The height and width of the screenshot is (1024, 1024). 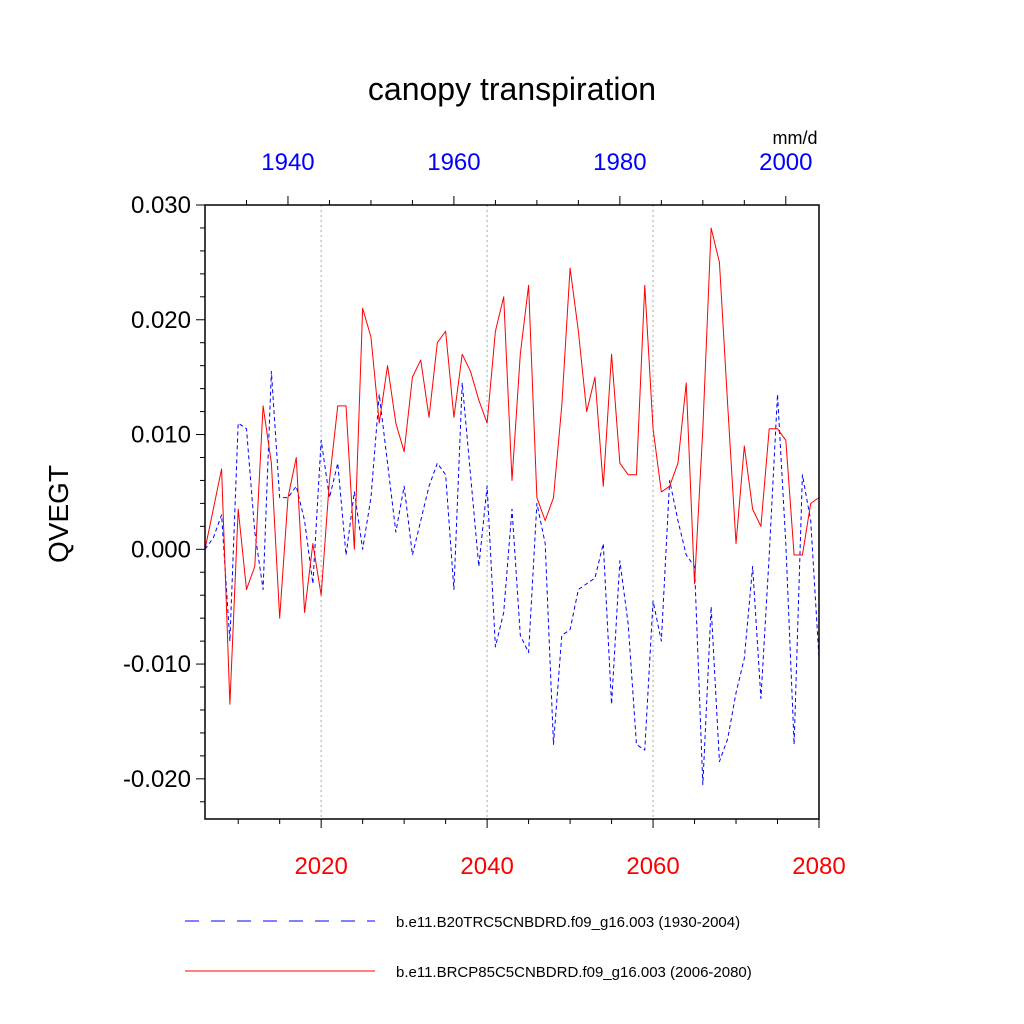 What do you see at coordinates (619, 162) in the screenshot?
I see `x-top-tick-label: 1980` at bounding box center [619, 162].